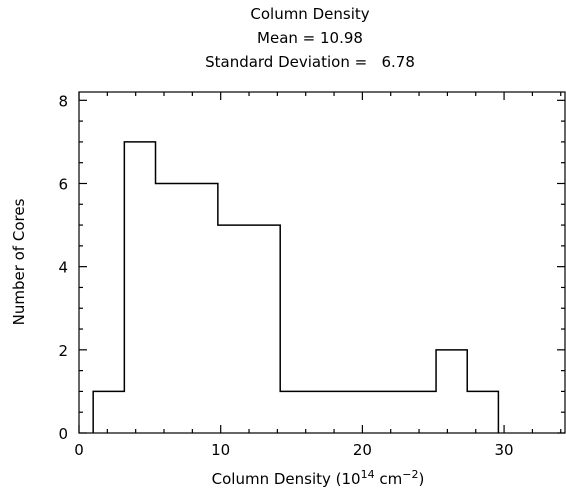  I want to click on x-tick-label: 30, so click(504, 450).